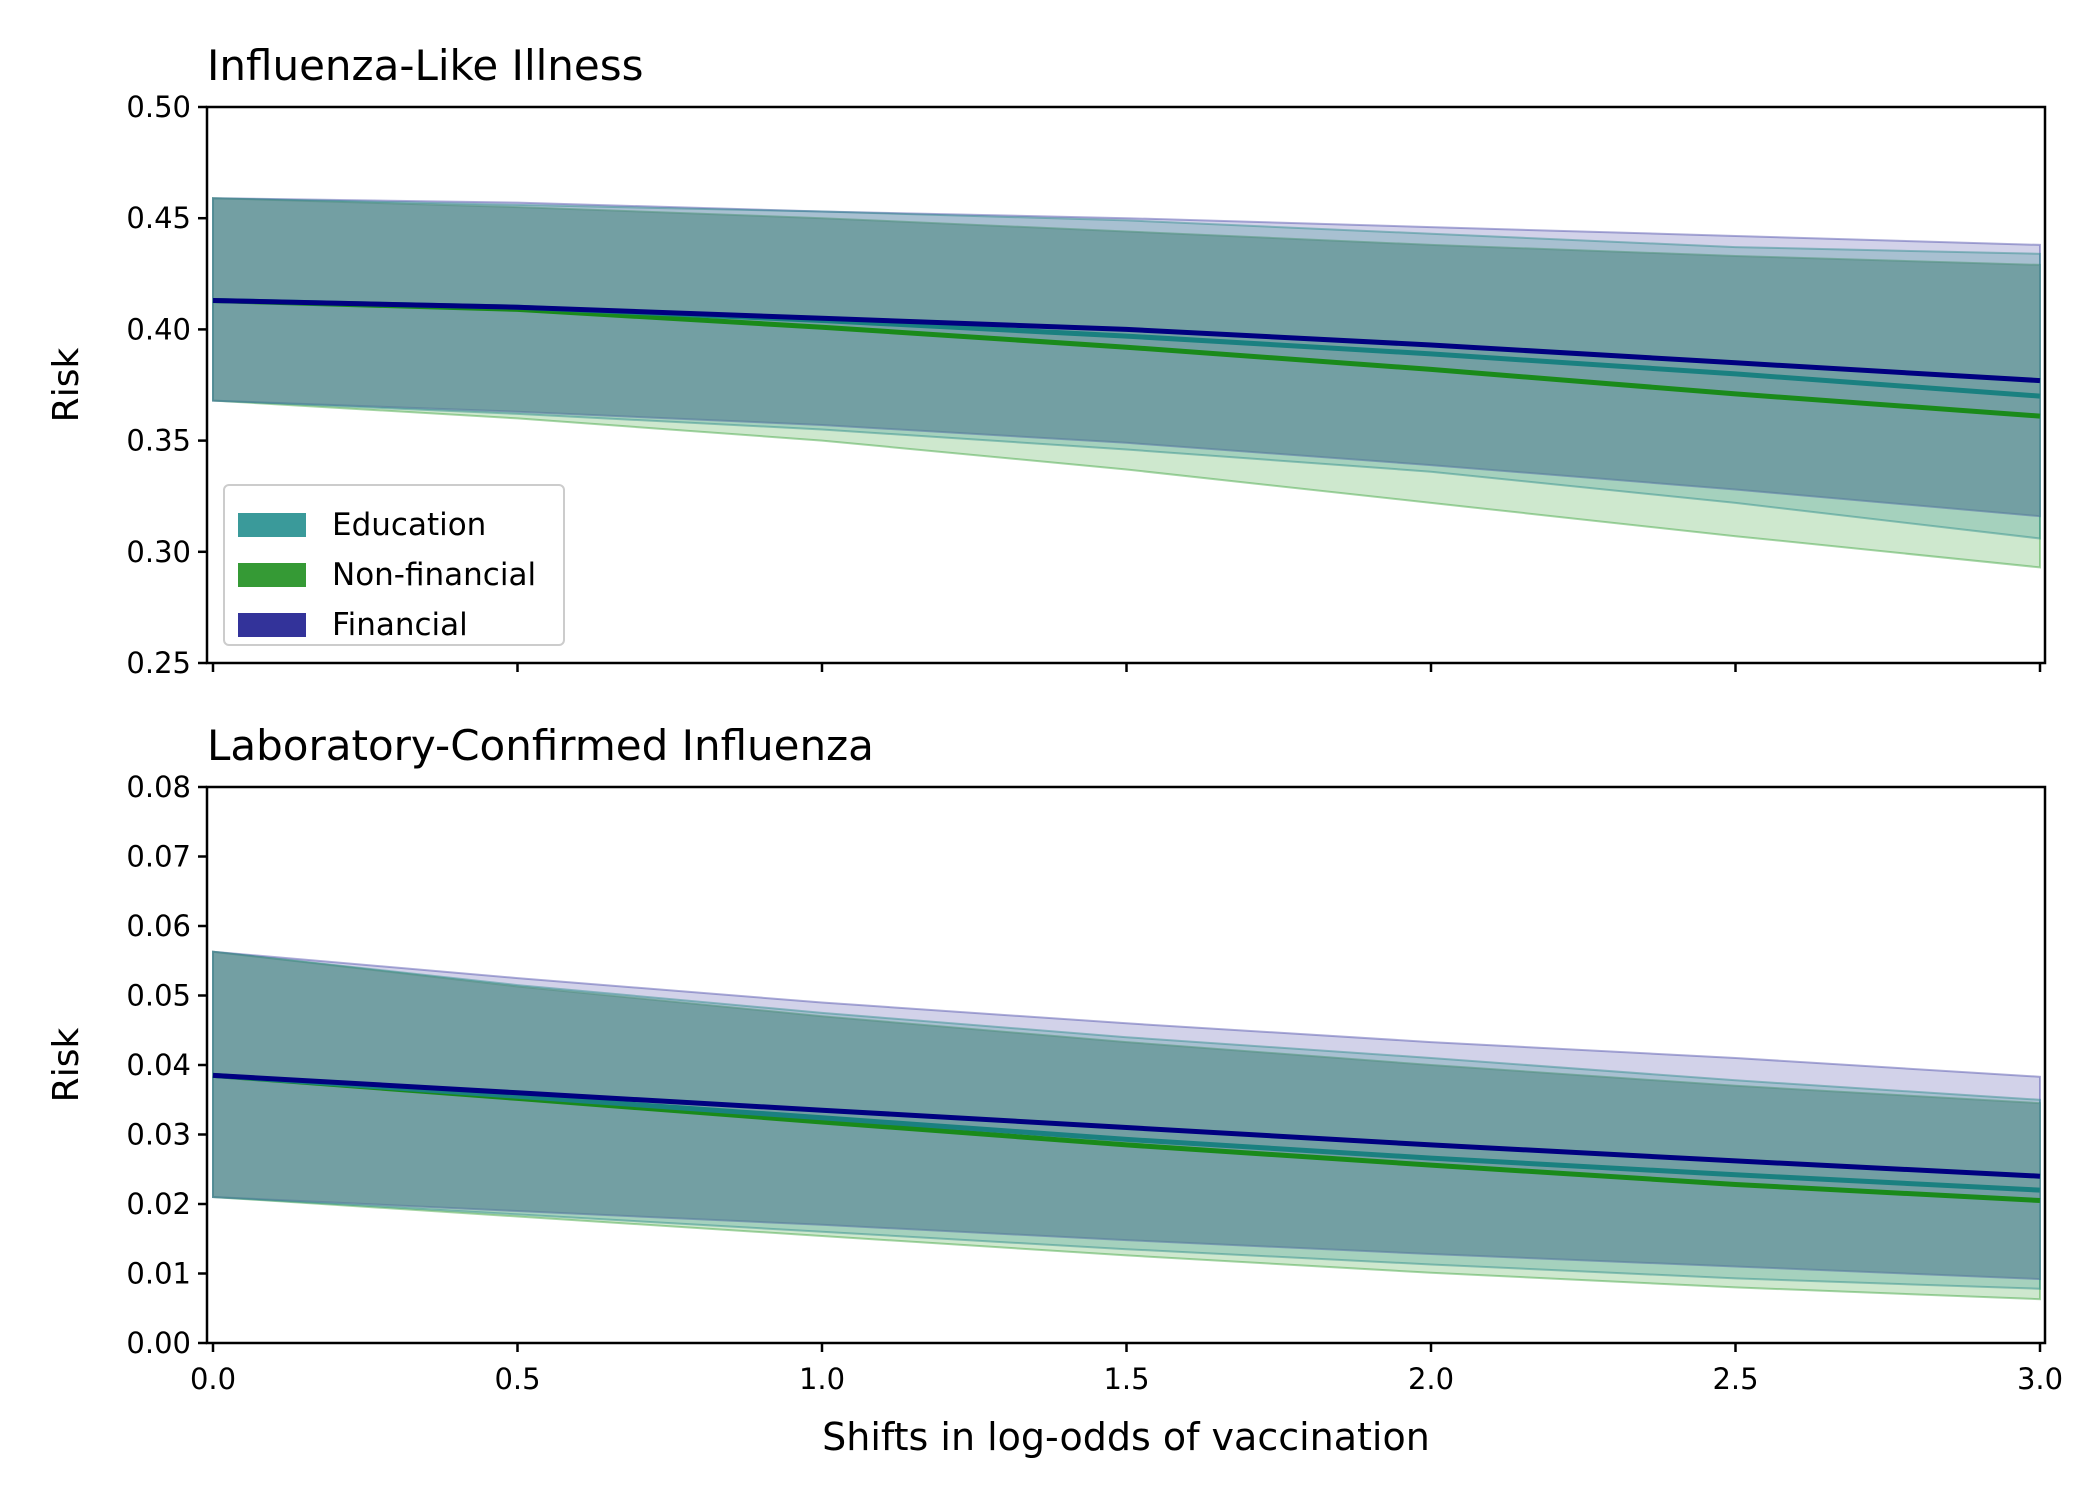 The height and width of the screenshot is (1500, 2100). I want to click on y-axis-ticks: 0.25 0.30 0.35 0.40 0.45 0.50, so click(166, 385).